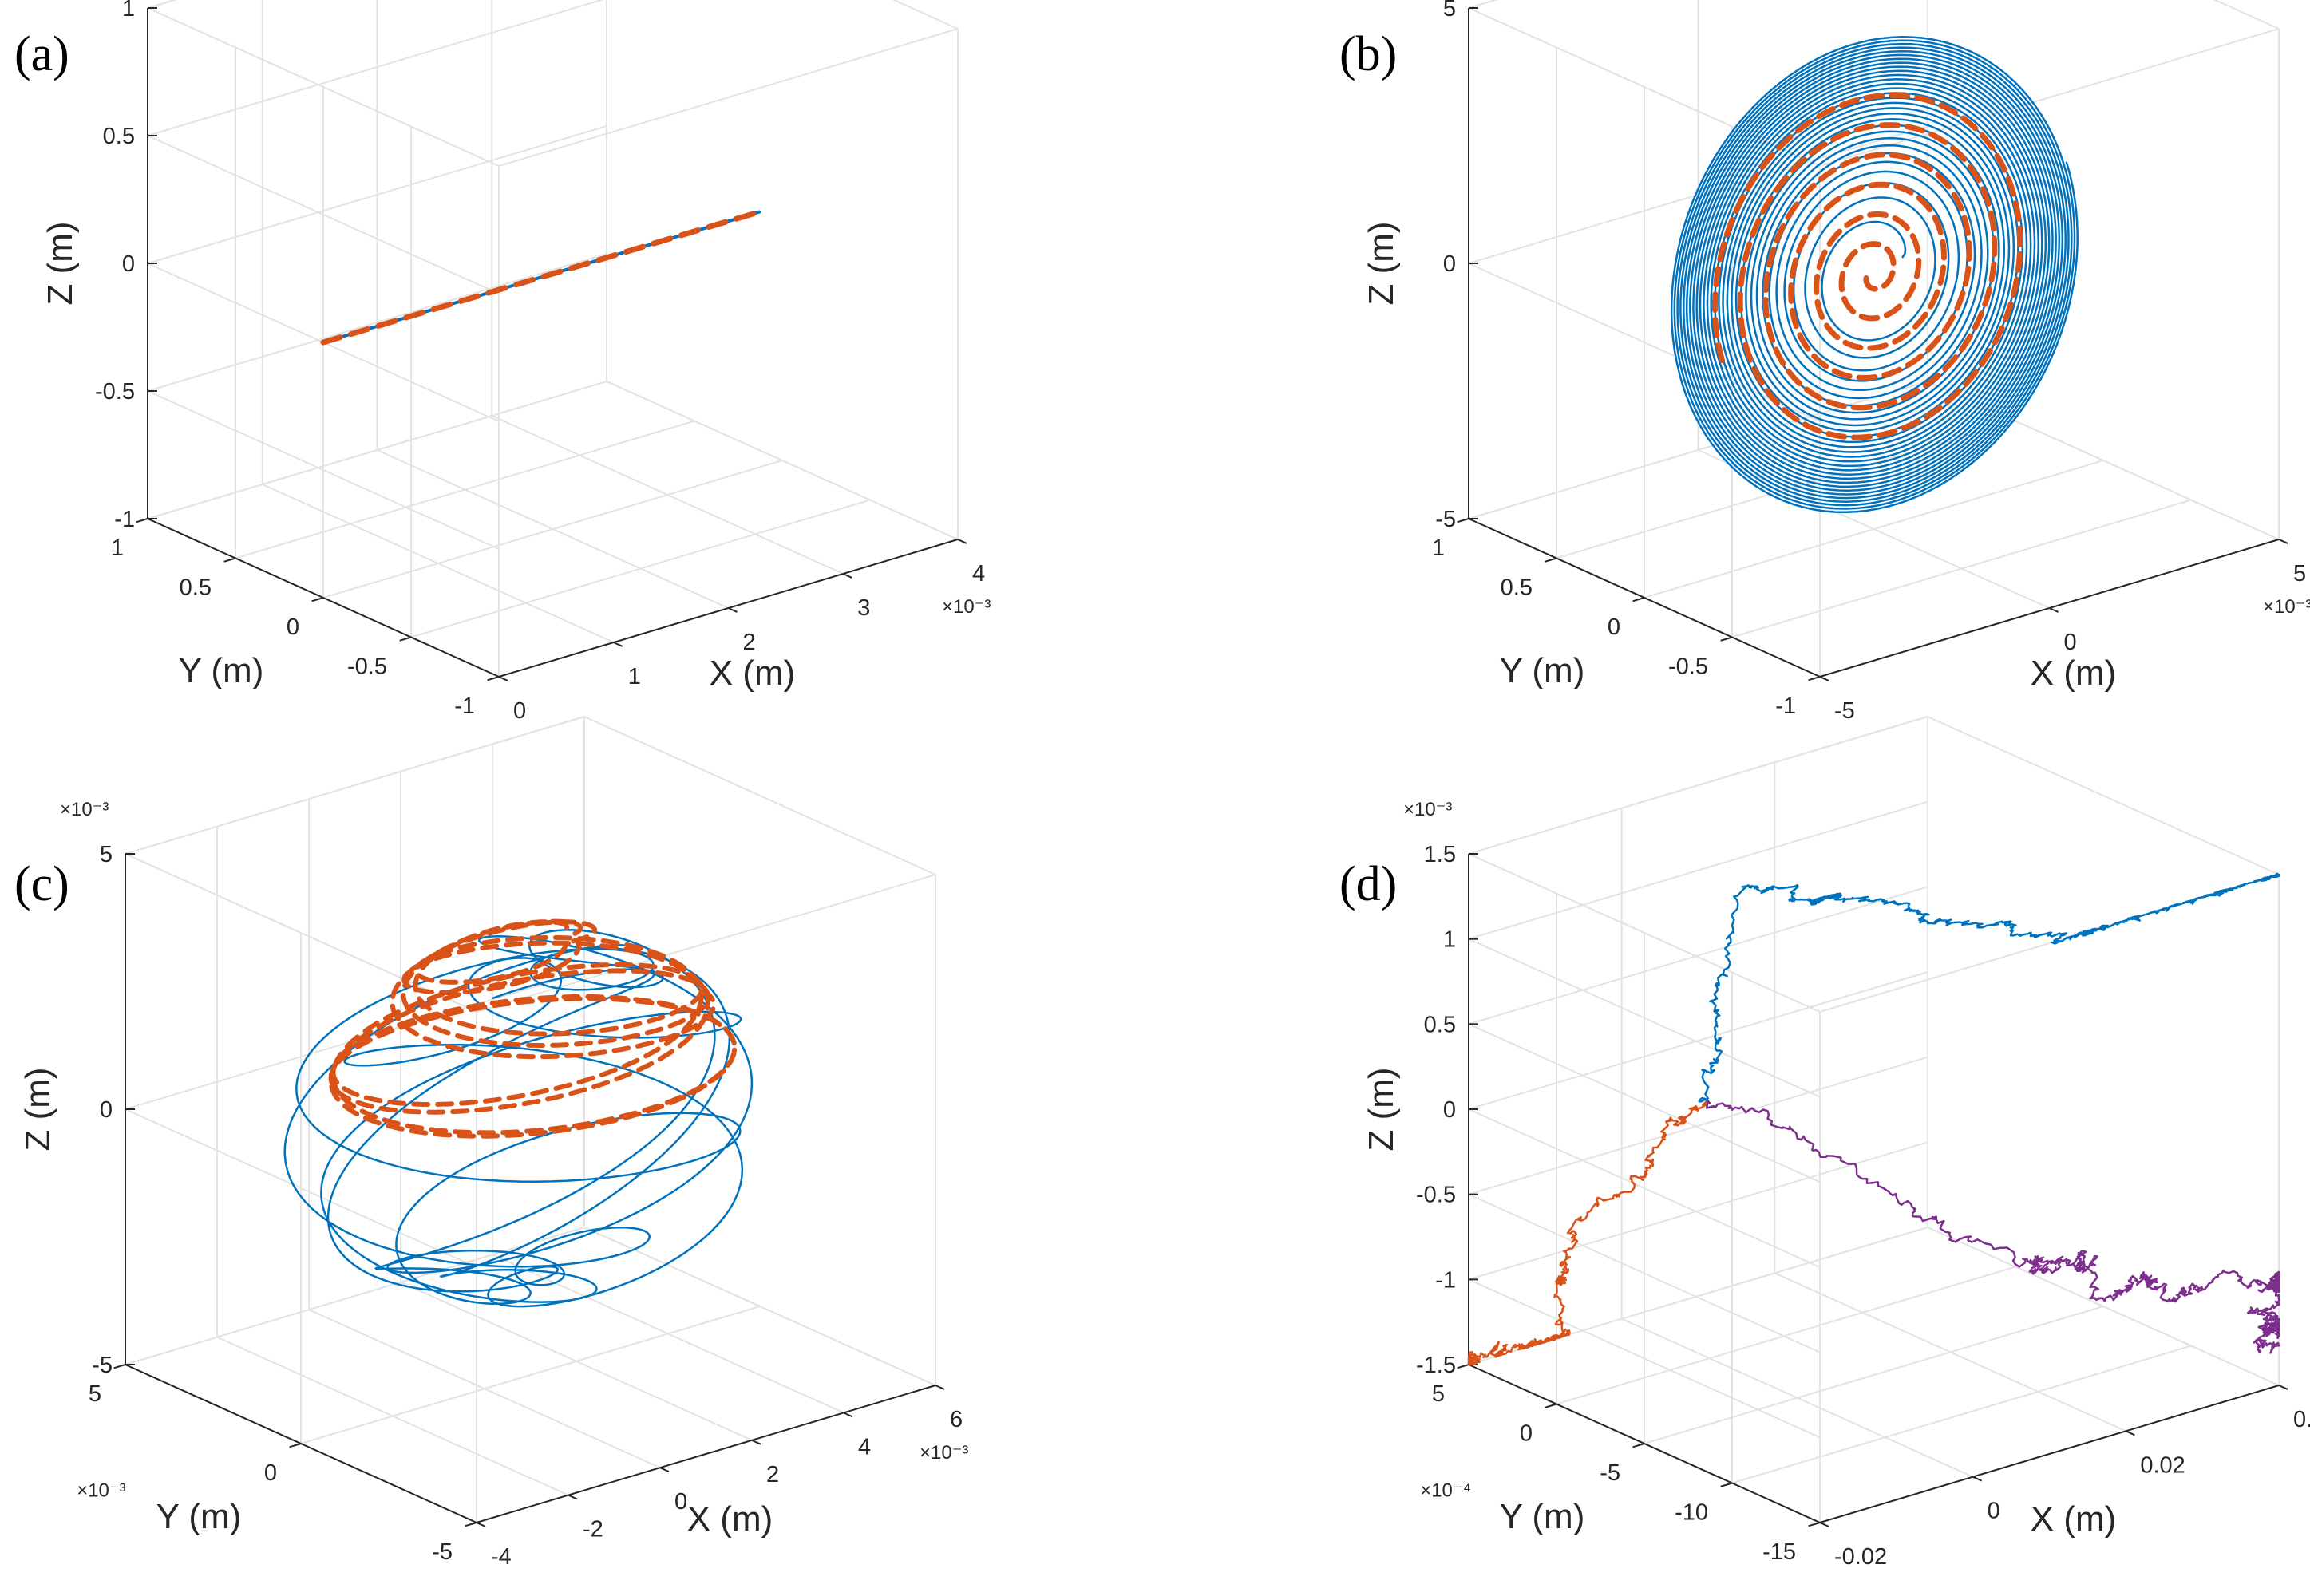 The image size is (2310, 1596). I want to click on x-tick-label: 0.04, so click(2301, 1419).